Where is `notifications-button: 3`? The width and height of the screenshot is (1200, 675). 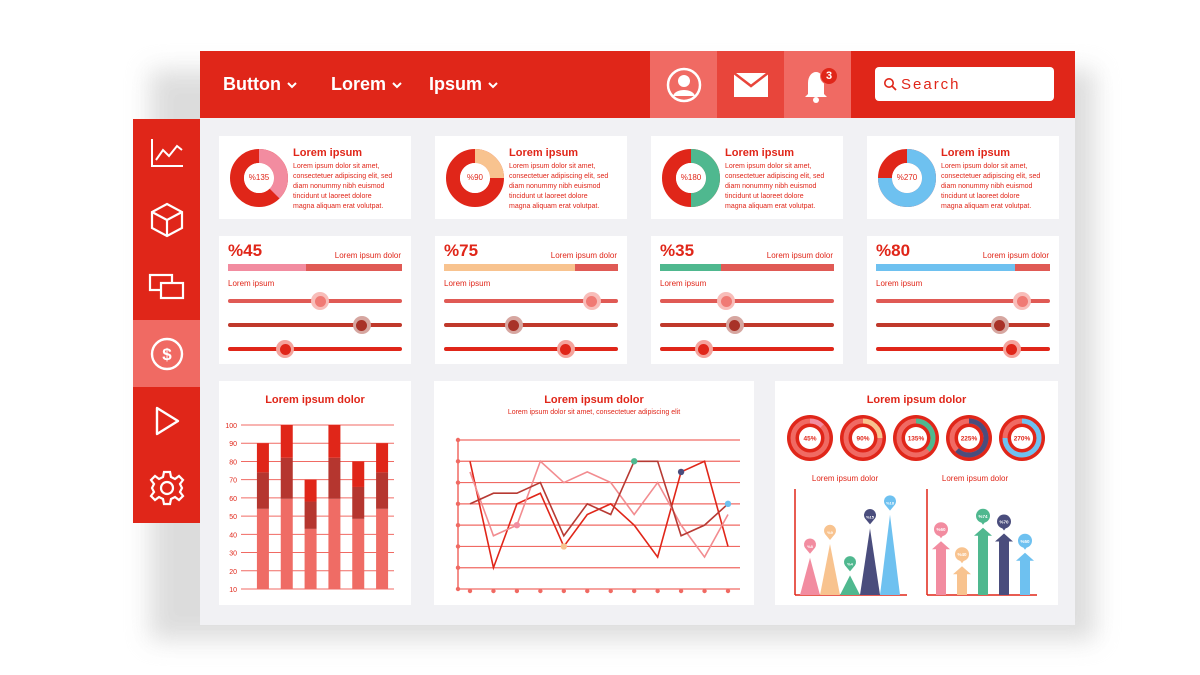
notifications-button: 3 is located at coordinates (817, 84).